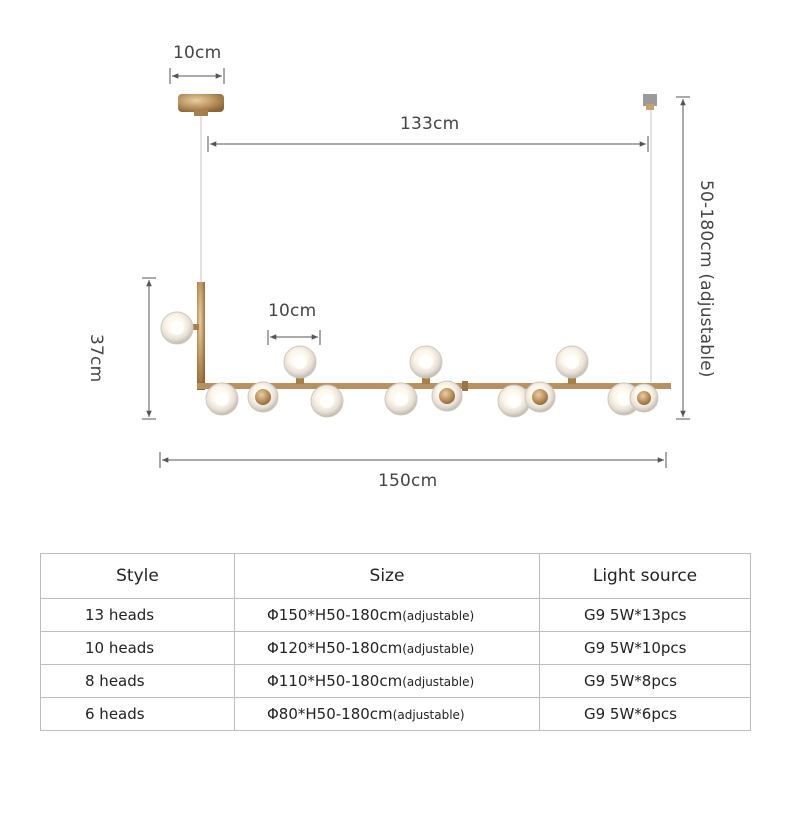  Describe the element at coordinates (645, 576) in the screenshot. I see `column-header-light-source: Light source` at that location.